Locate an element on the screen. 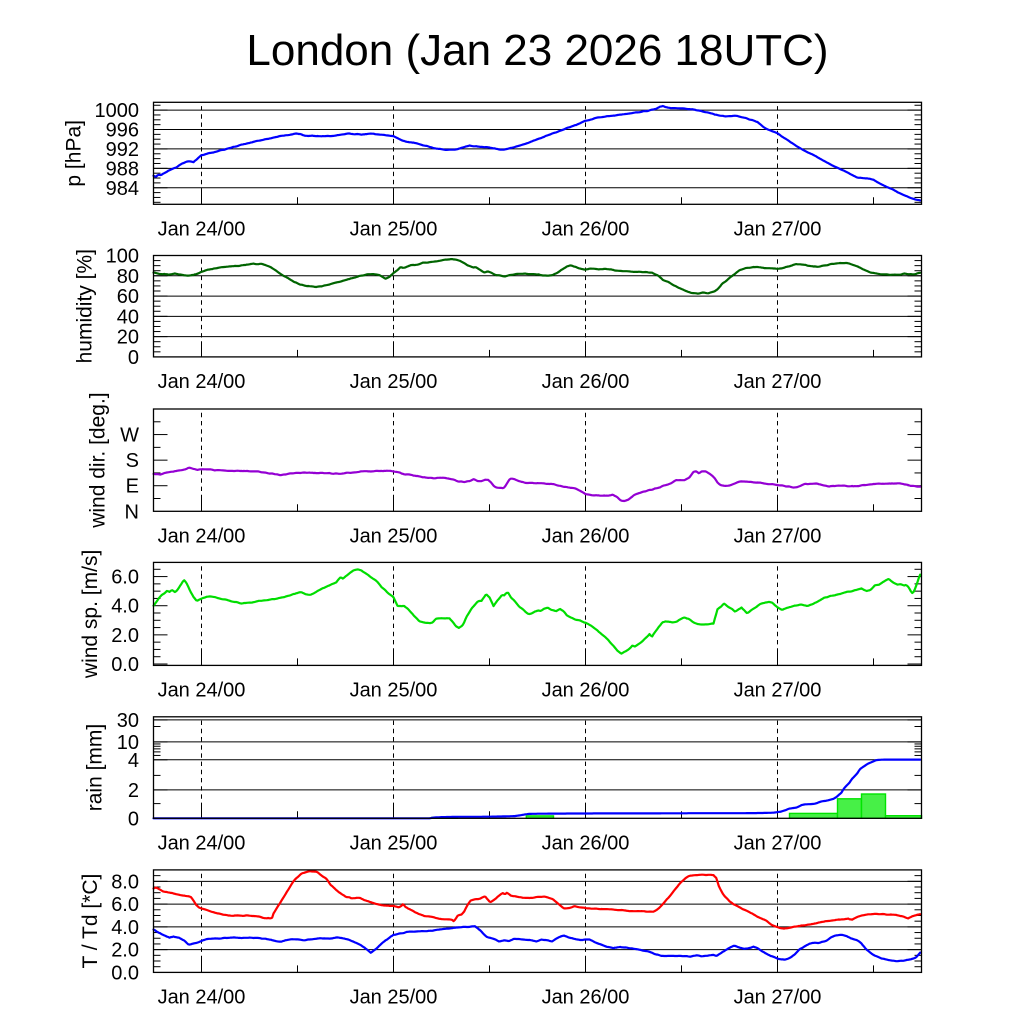 The height and width of the screenshot is (1024, 1024). svg-text: 2 is located at coordinates (133, 791).